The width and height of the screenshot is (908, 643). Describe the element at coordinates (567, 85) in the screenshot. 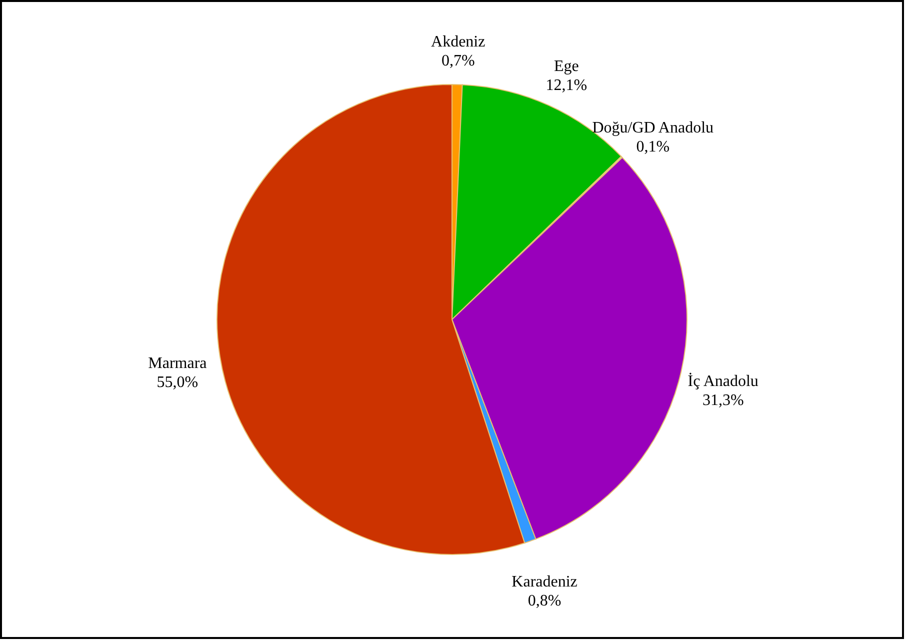

I see `data-label: 12,1%` at that location.